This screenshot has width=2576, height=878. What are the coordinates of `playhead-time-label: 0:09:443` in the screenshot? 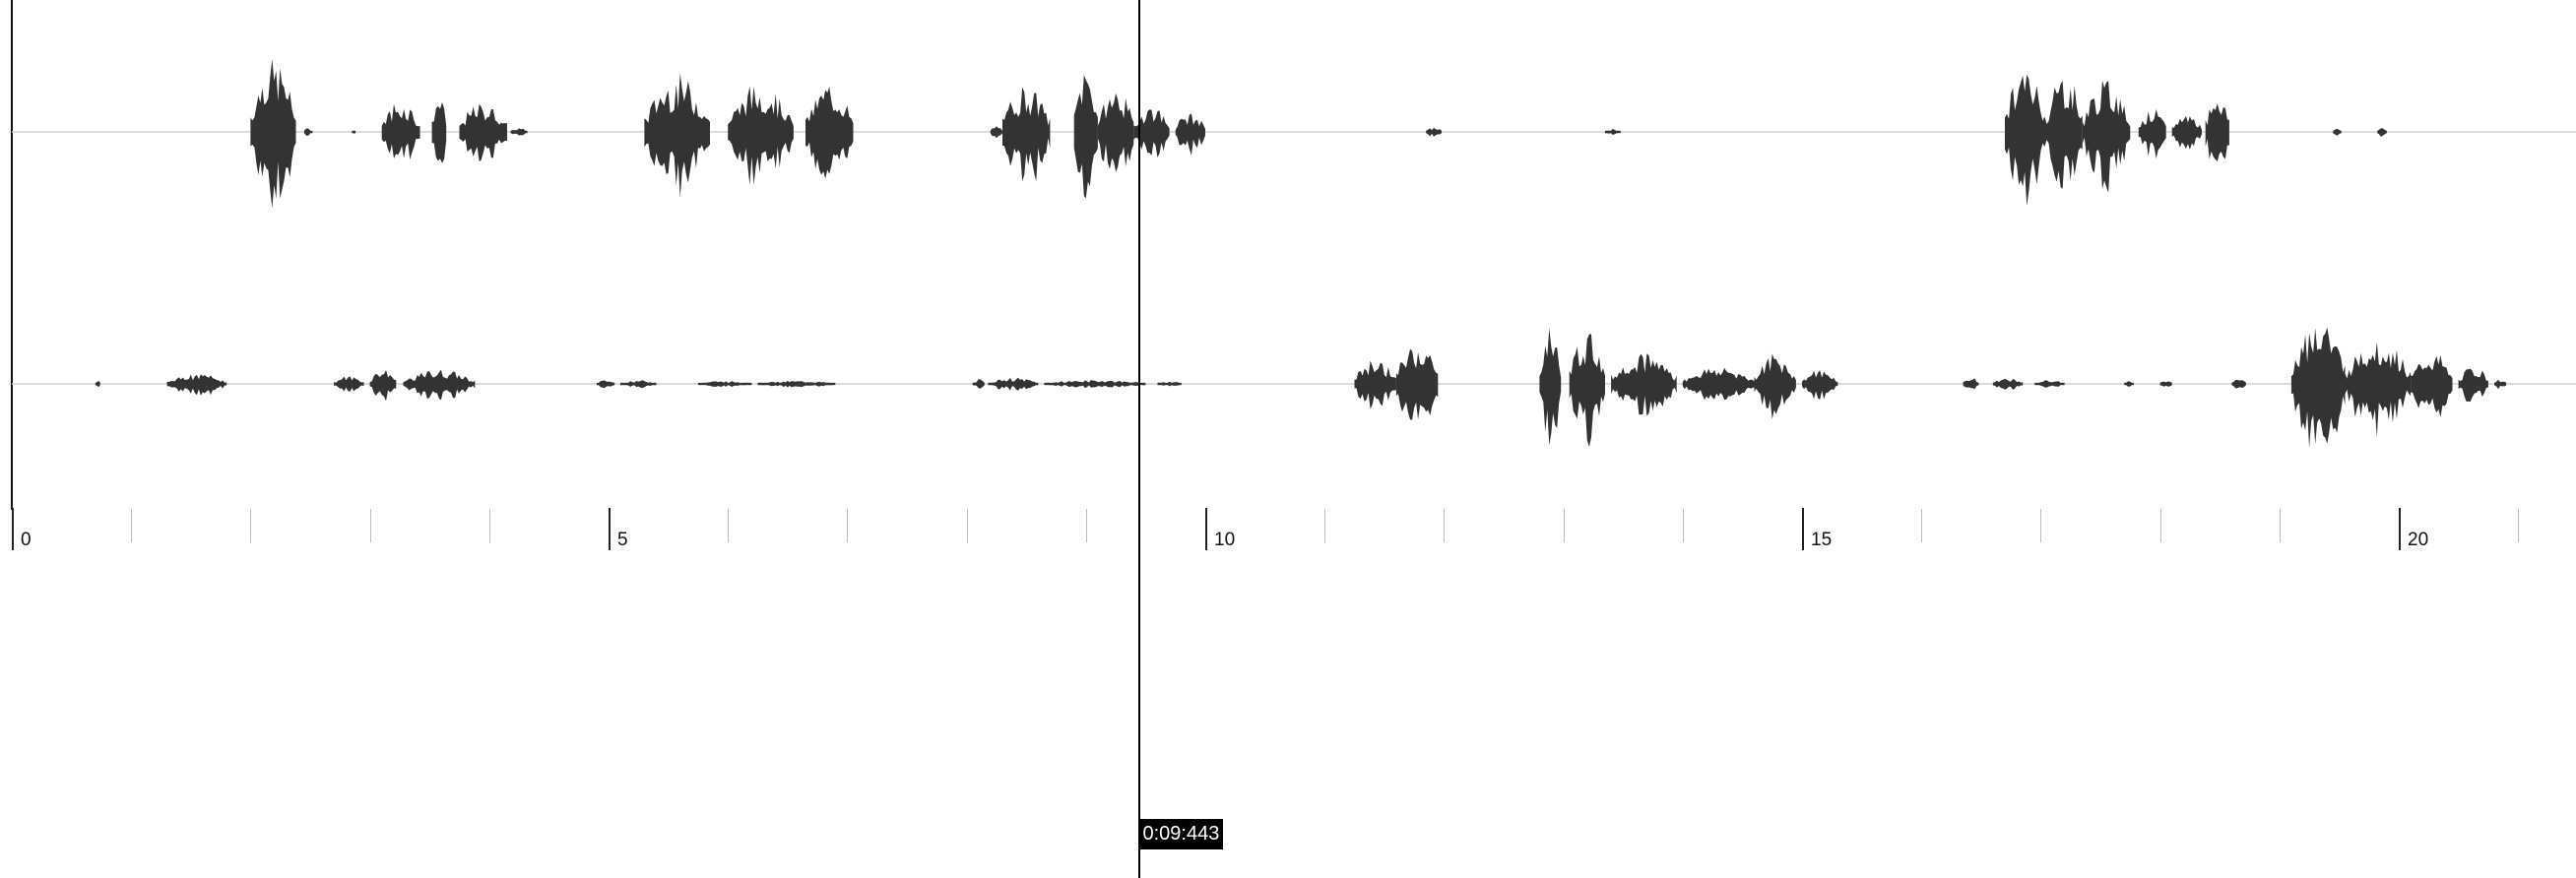 It's located at (1181, 834).